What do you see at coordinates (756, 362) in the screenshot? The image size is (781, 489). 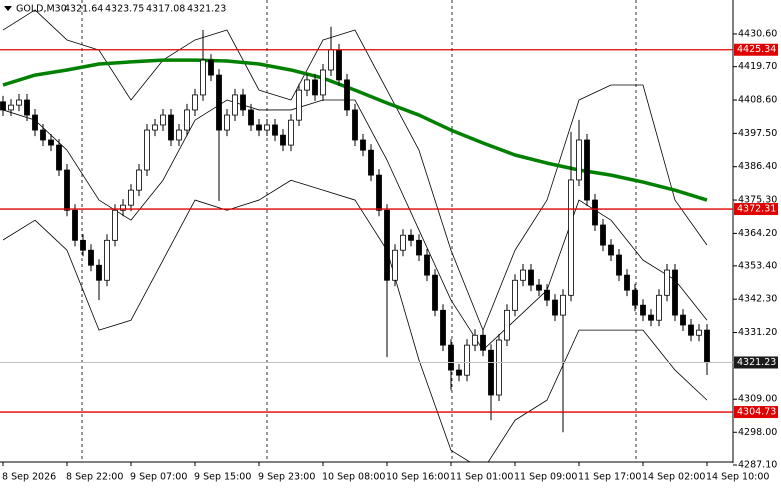 I see `last-price-label: 4321.23` at bounding box center [756, 362].